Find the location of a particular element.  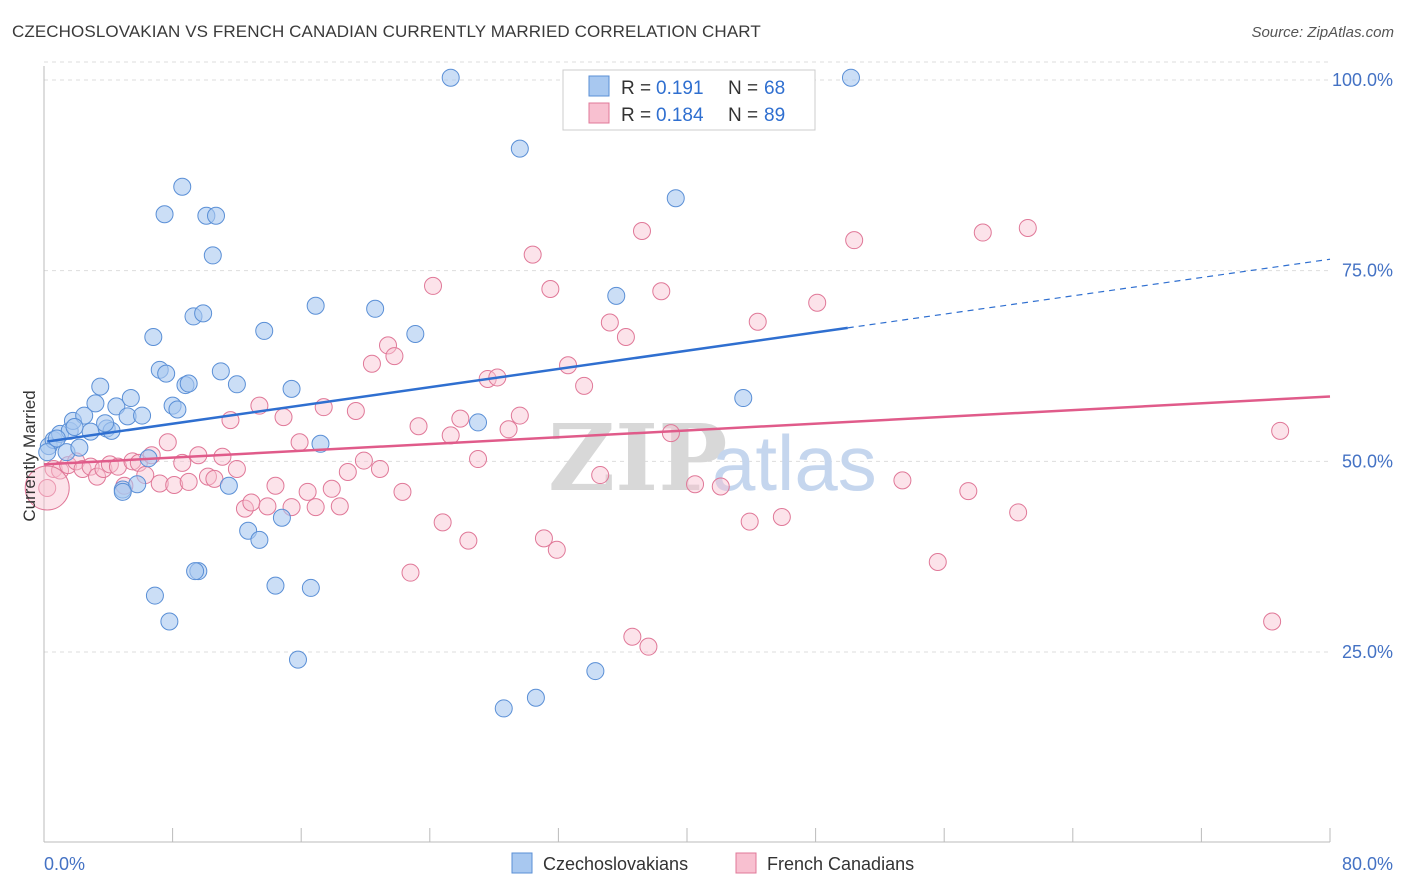

bottom-legend-blue-swatch is located at coordinates (522, 863).